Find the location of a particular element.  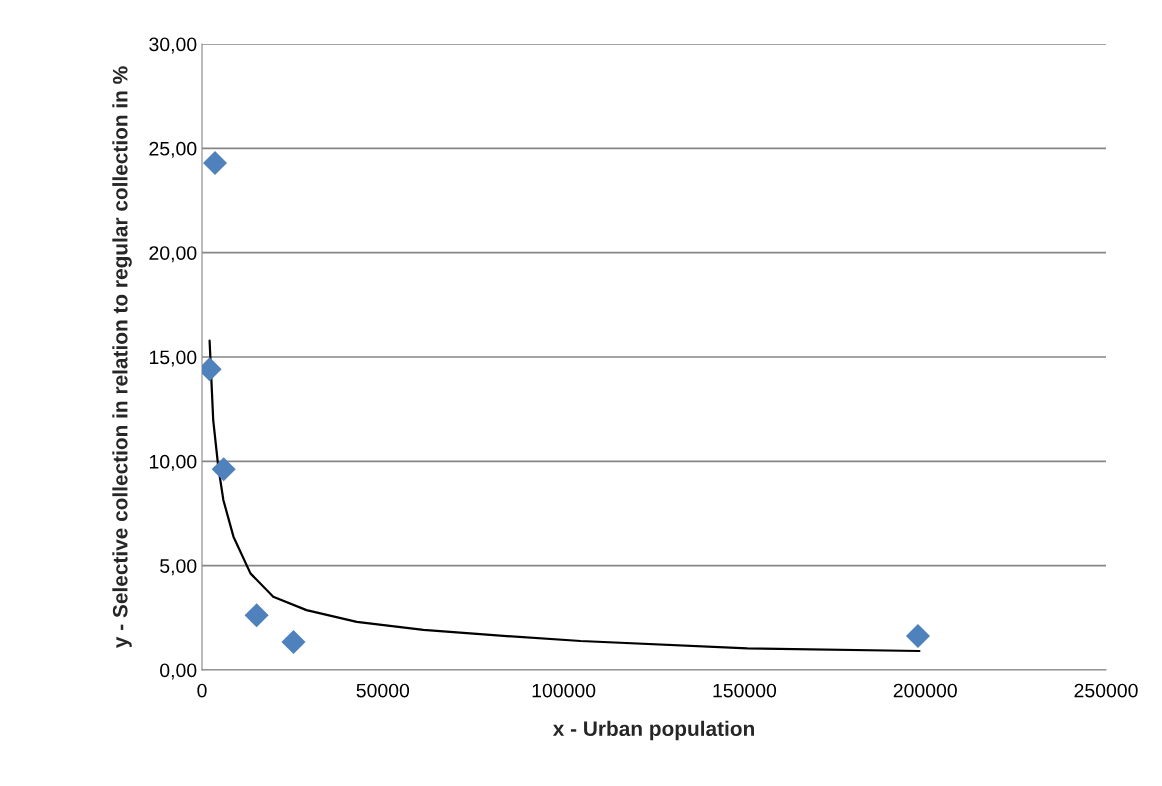

y-tick-label: 15,00 is located at coordinates (173, 358).